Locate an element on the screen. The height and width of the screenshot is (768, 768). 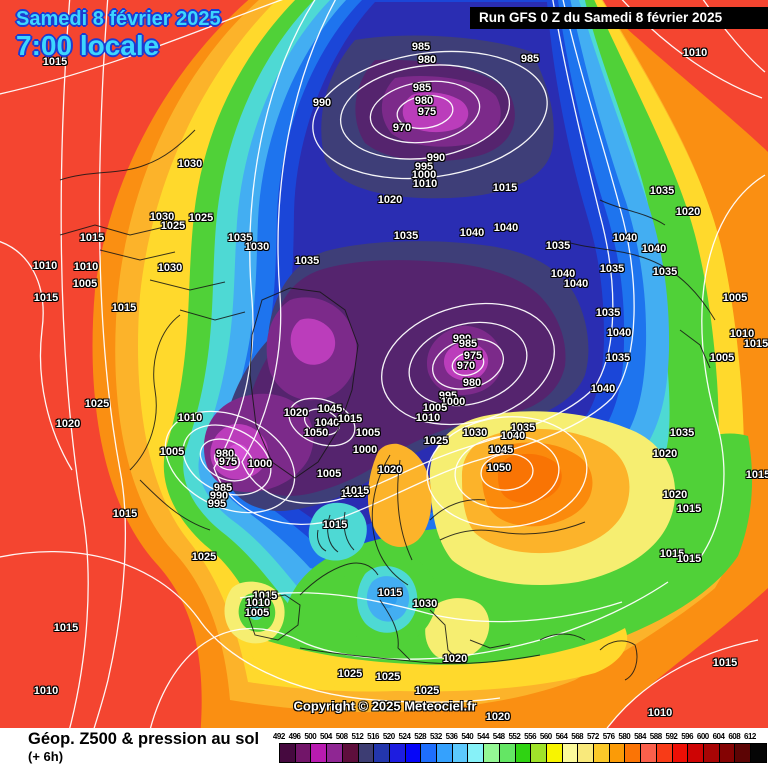
legend-tick: 536 is located at coordinates (451, 736).